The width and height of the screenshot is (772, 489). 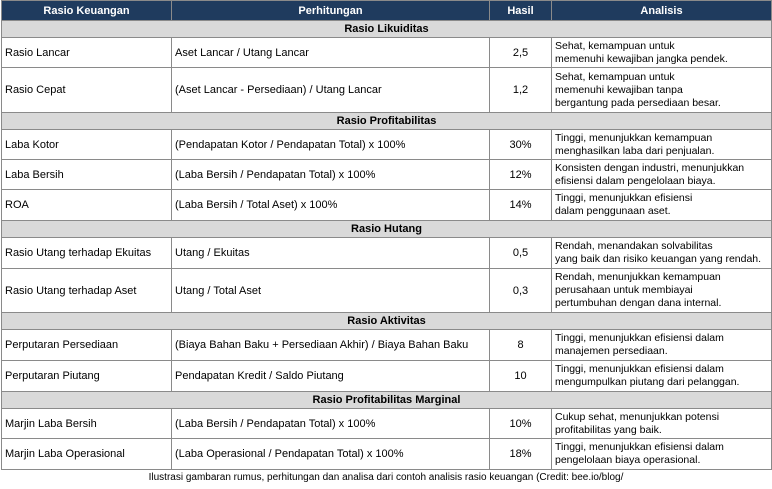 I want to click on section-title: Rasio Profitabilitas Marginal, so click(x=386, y=400).